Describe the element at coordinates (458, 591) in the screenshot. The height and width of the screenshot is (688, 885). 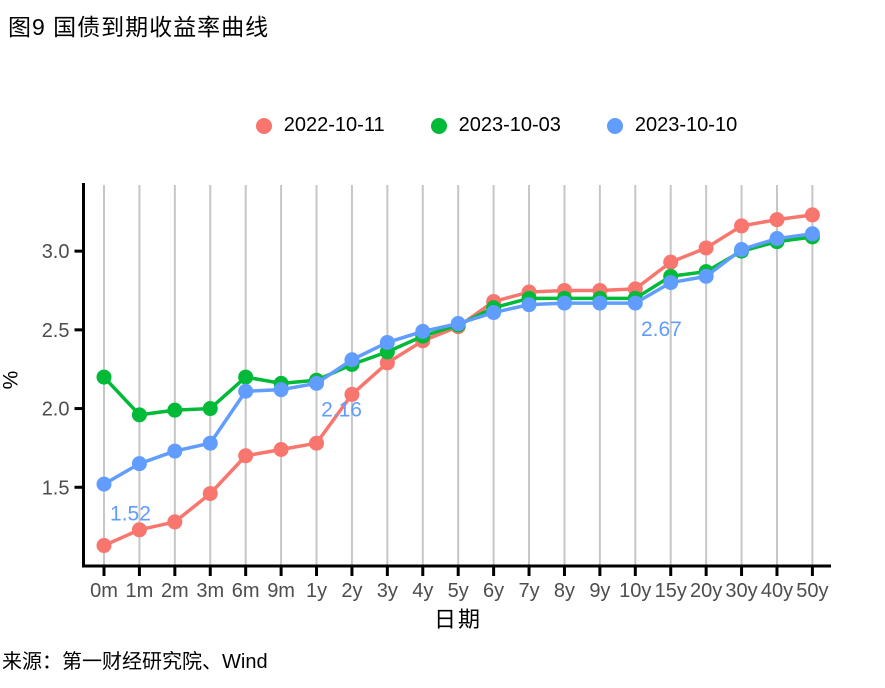
I see `x-tick-label-5y: 5y` at that location.